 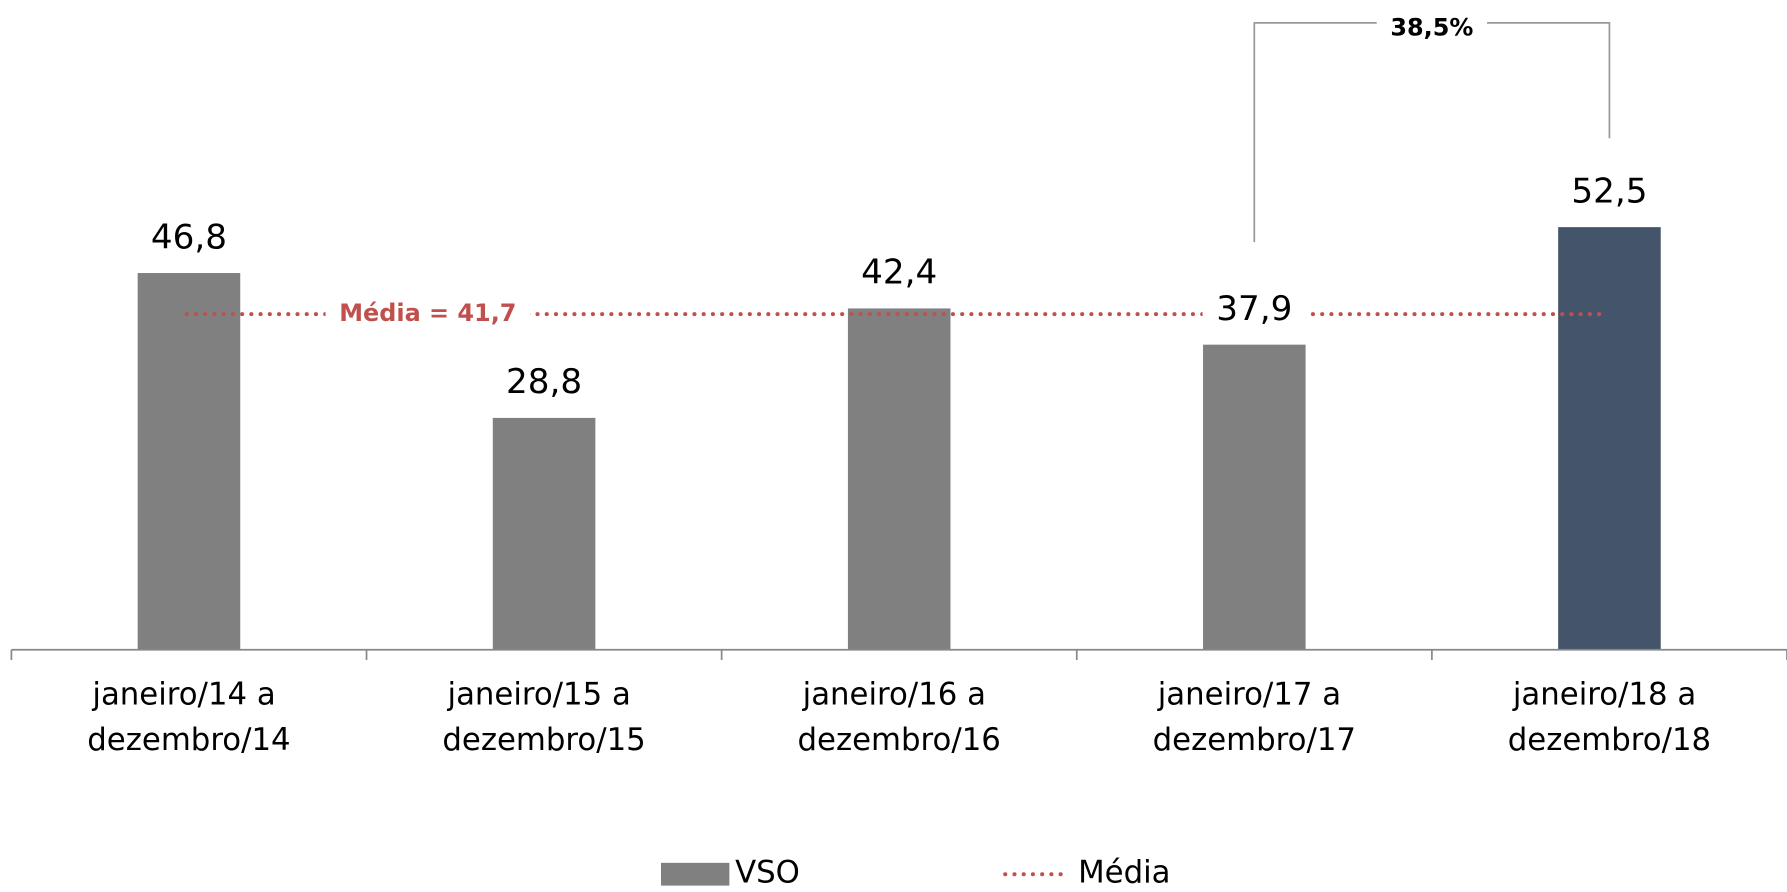 What do you see at coordinates (767, 871) in the screenshot?
I see `legend-label: VSO` at bounding box center [767, 871].